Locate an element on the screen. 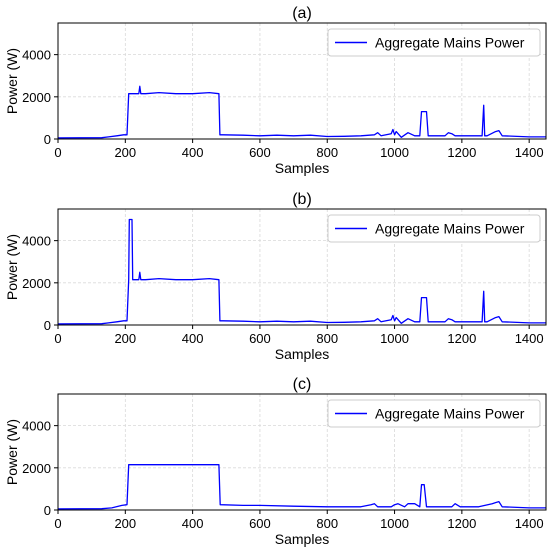  panel-title: (c) is located at coordinates (302, 384).